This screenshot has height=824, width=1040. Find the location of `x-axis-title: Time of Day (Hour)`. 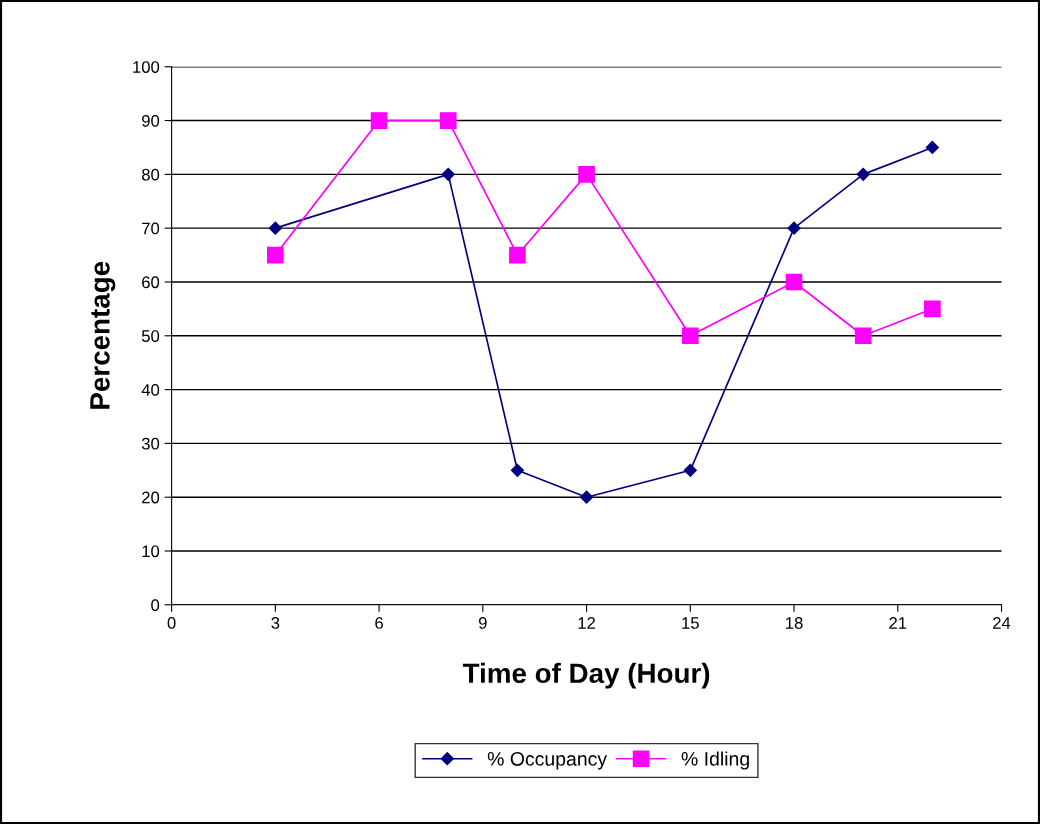

x-axis-title: Time of Day (Hour) is located at coordinates (586, 675).